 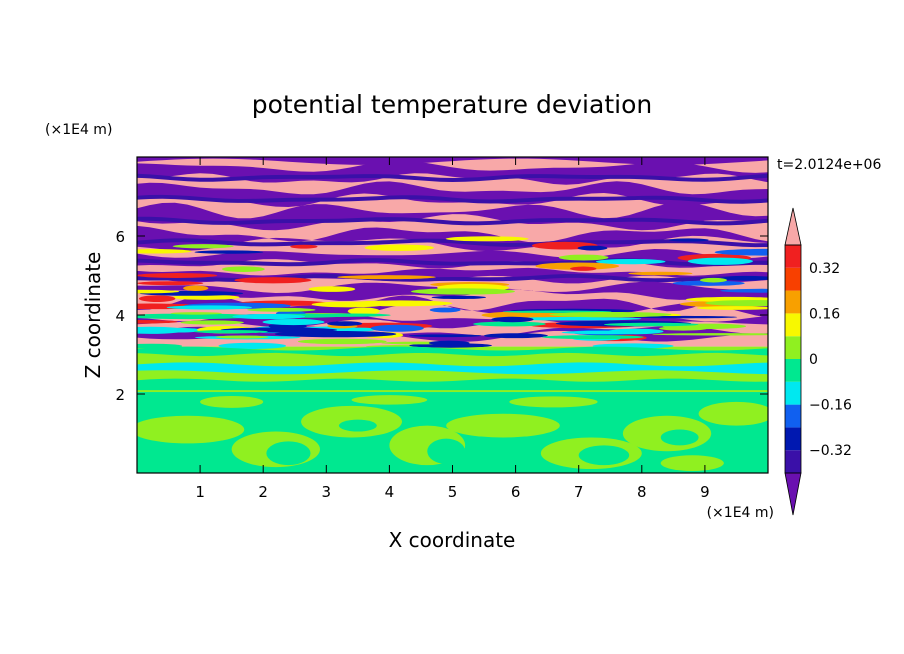 I want to click on contour-band-teal, so click(x=452, y=384).